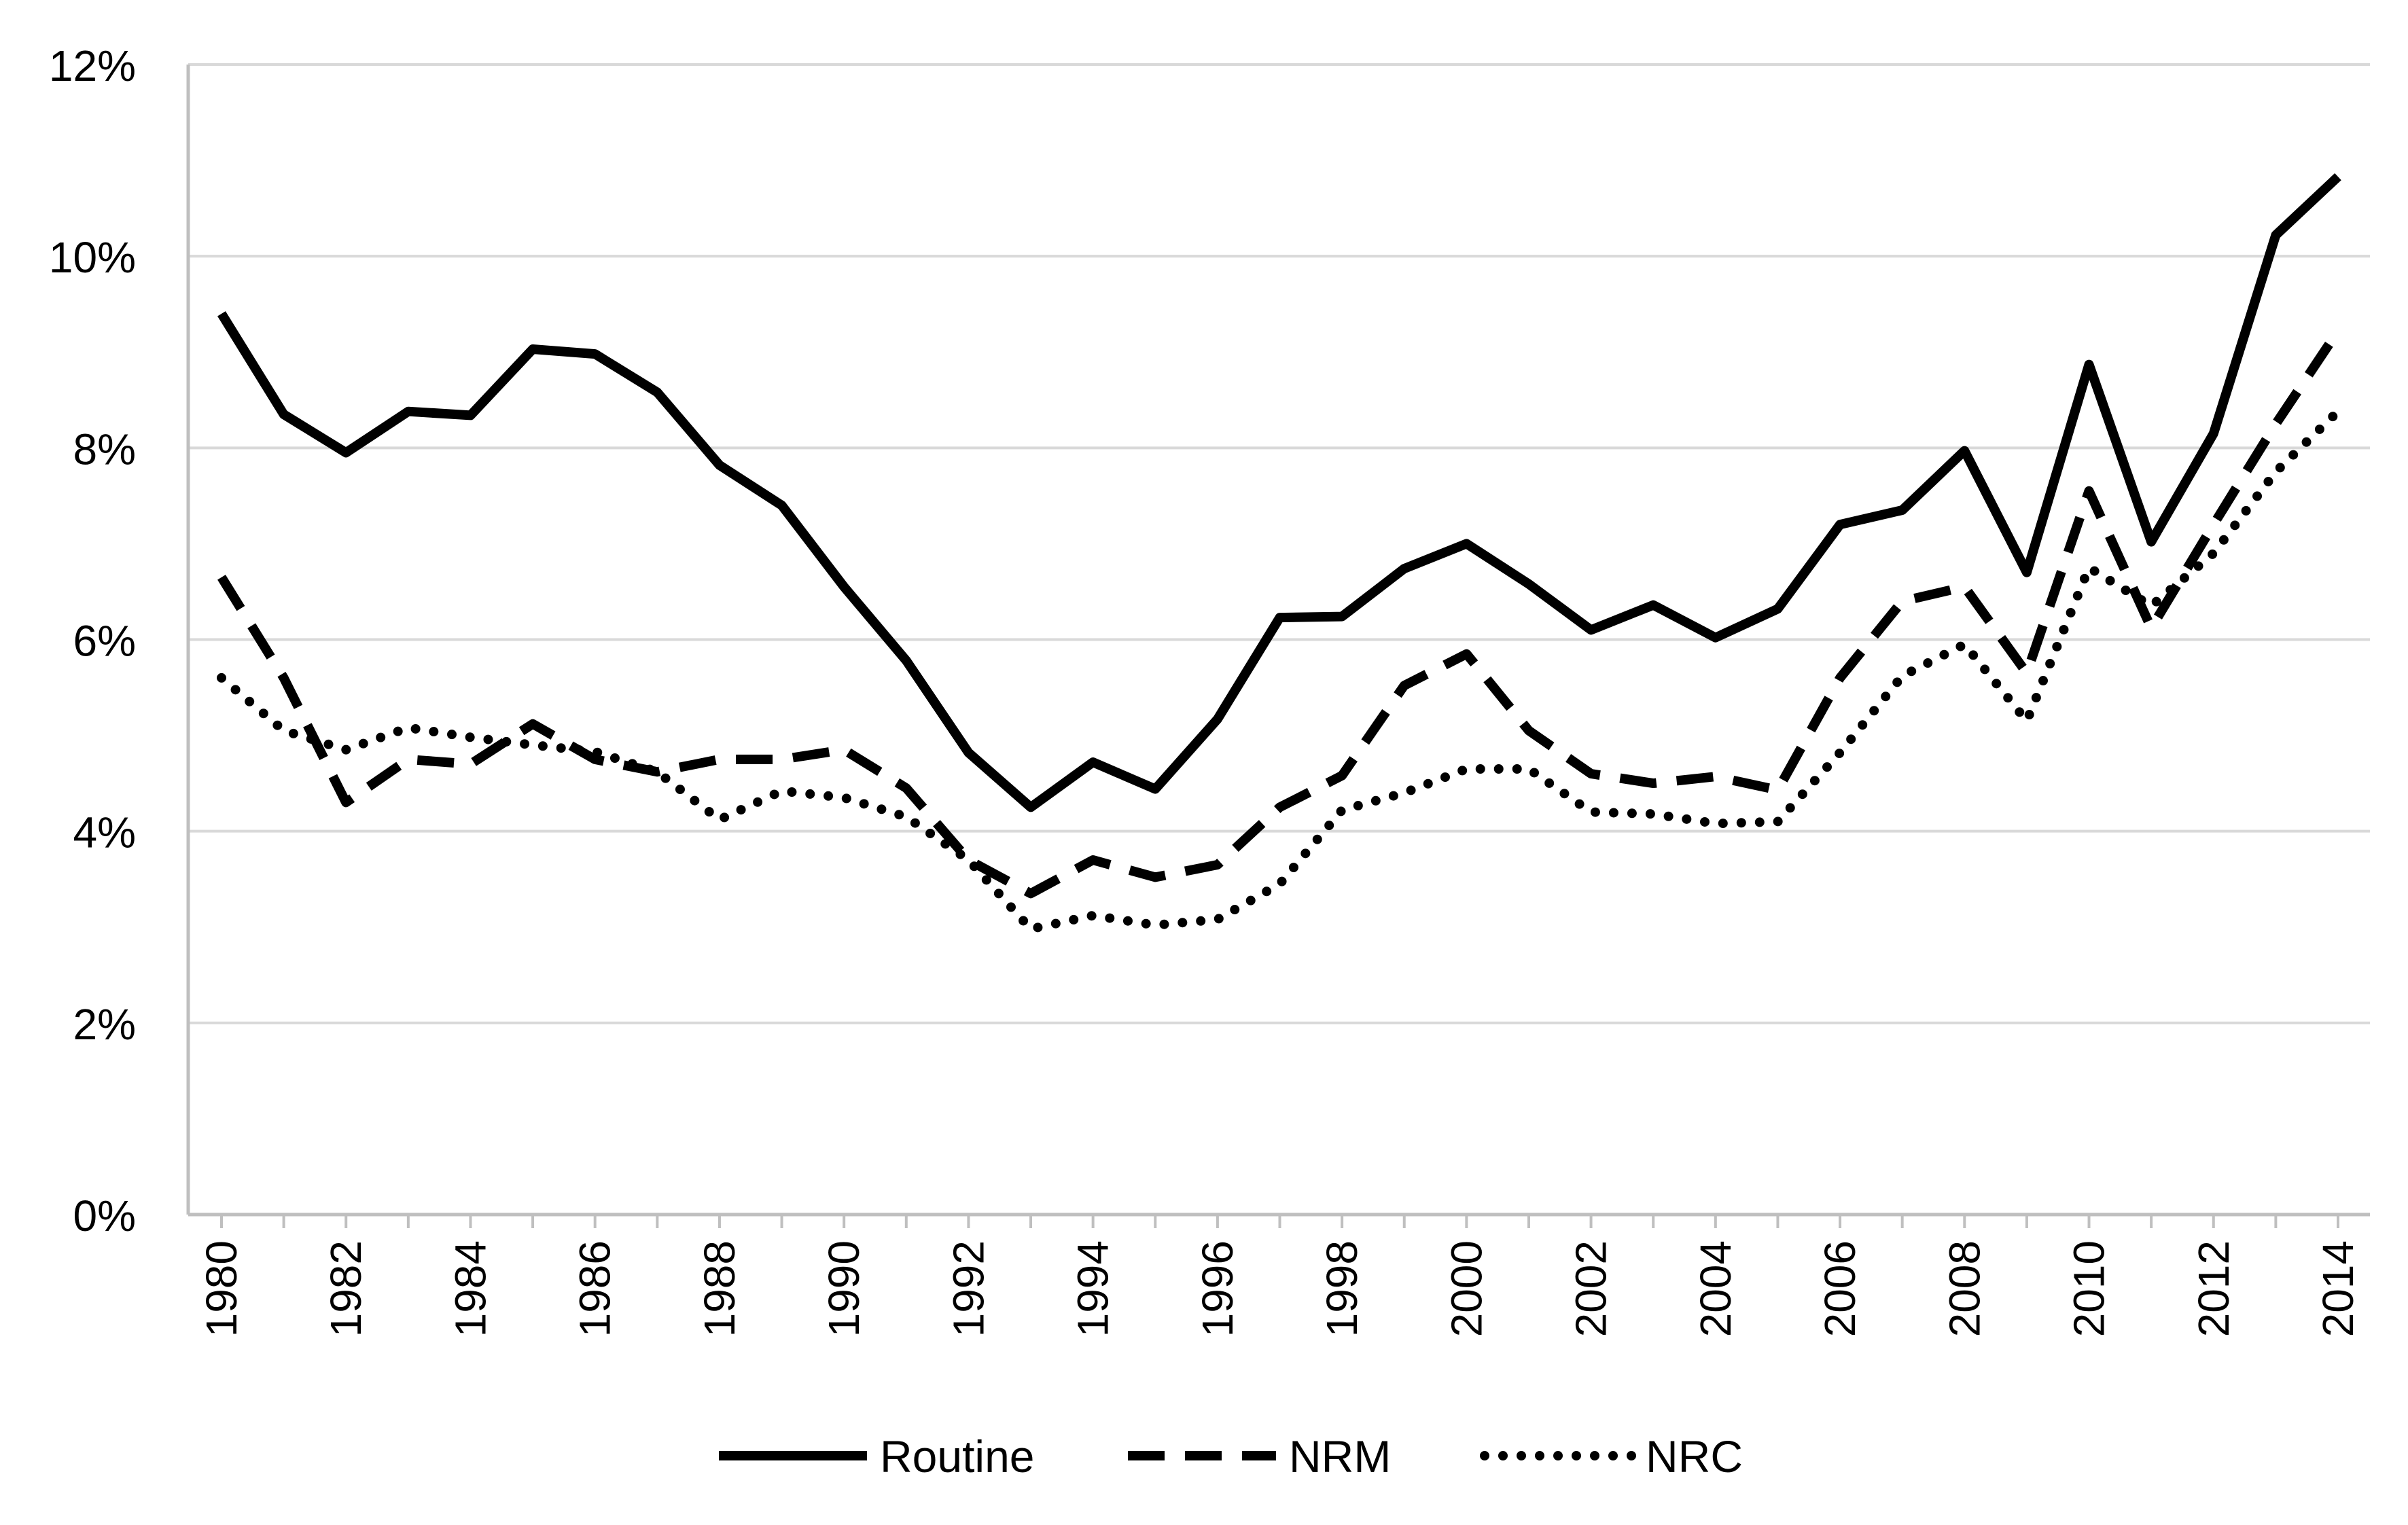 Image resolution: width=2408 pixels, height=1525 pixels. Describe the element at coordinates (719, 1288) in the screenshot. I see `x-tick-label: 1988` at that location.